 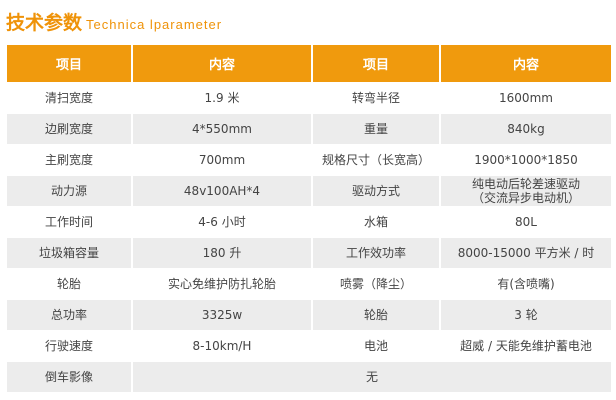 What do you see at coordinates (69, 315) in the screenshot?
I see `cell-label: 总功率` at bounding box center [69, 315].